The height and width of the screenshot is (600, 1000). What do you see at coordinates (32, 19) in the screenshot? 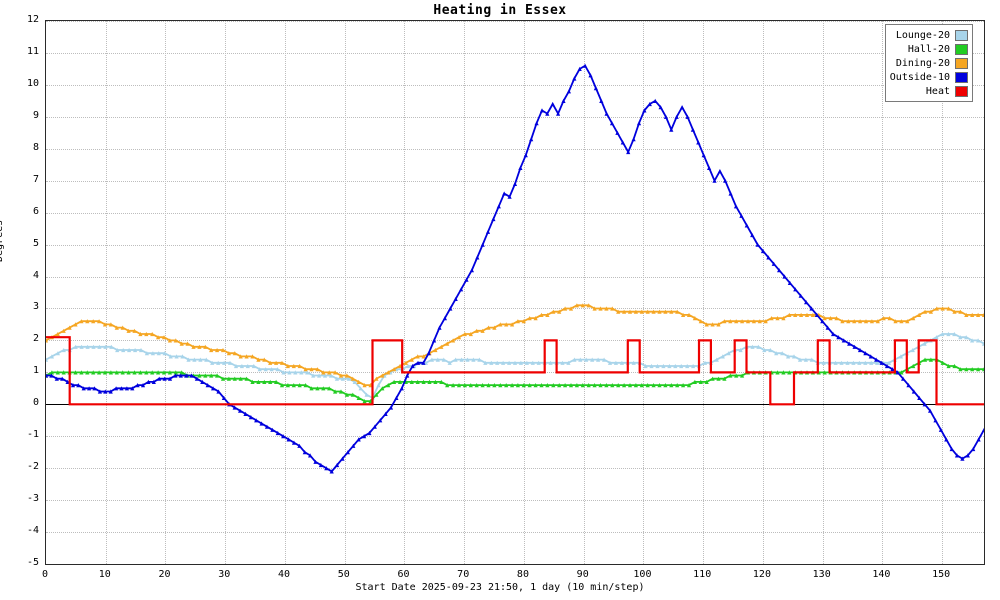
I see `y-tick-label: 12` at bounding box center [32, 19].